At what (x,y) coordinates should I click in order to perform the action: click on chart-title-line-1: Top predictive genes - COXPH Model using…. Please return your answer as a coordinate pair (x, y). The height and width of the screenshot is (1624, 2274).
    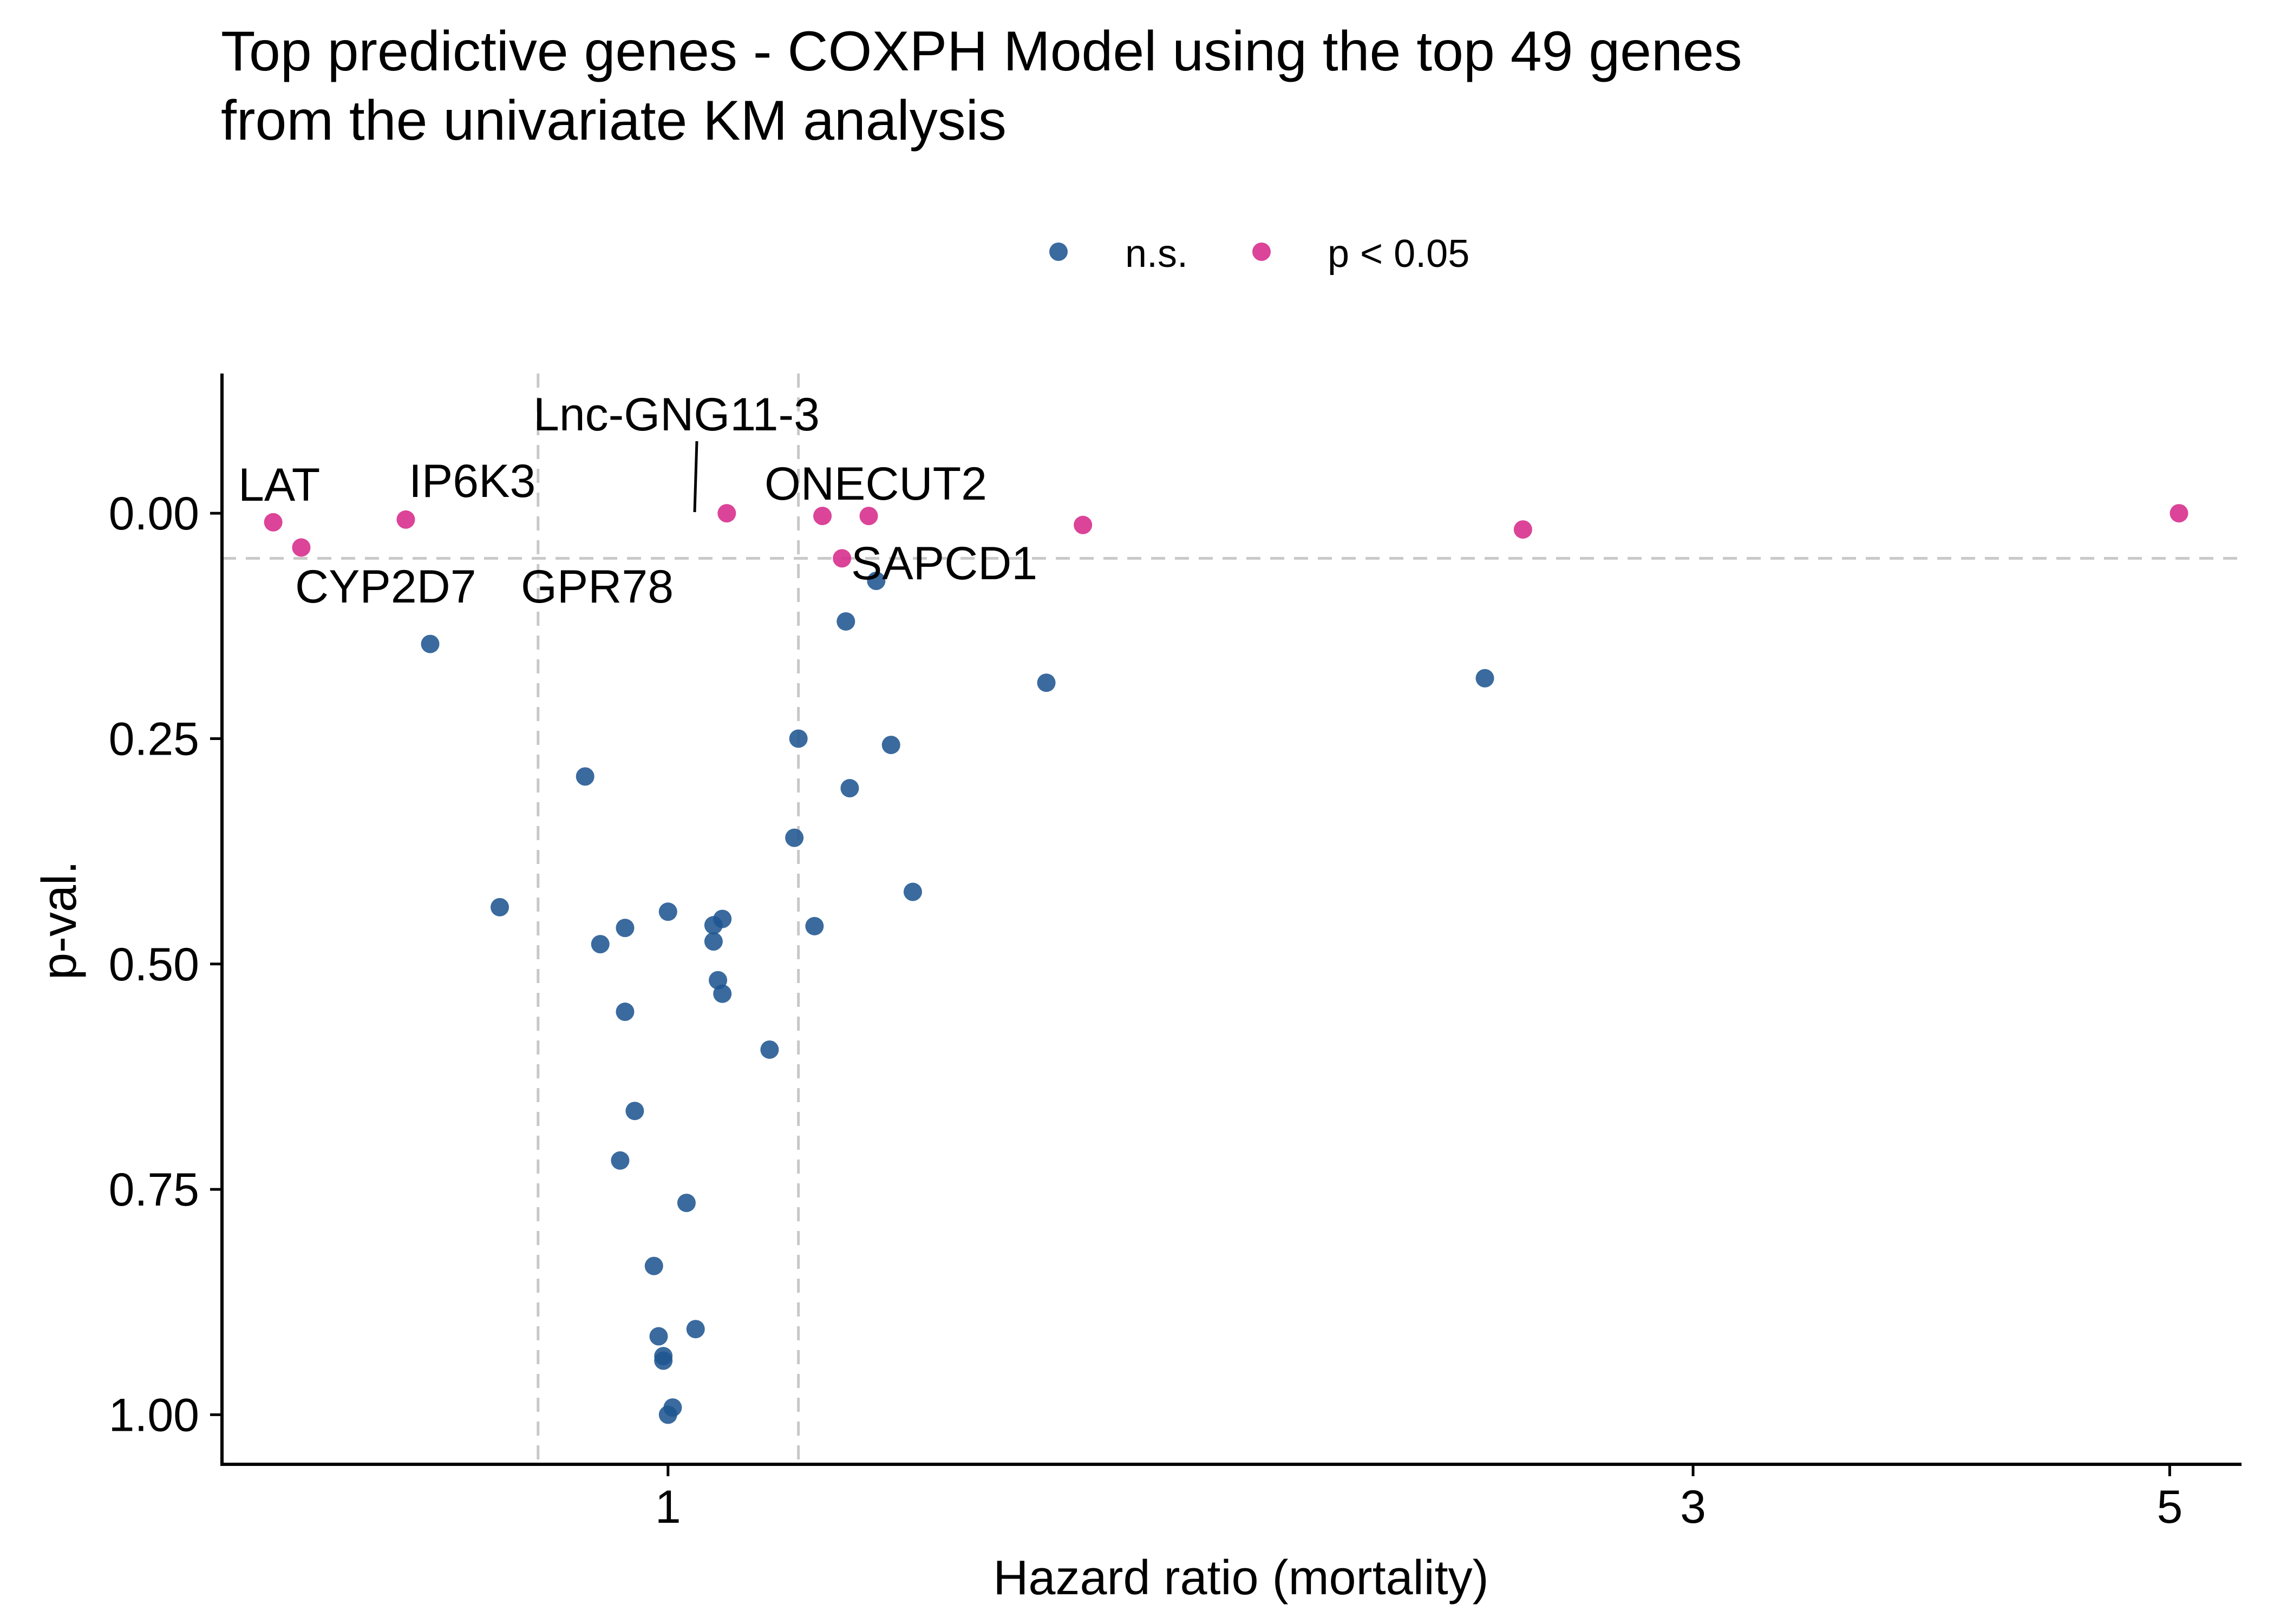
    Looking at the image, I should click on (982, 51).